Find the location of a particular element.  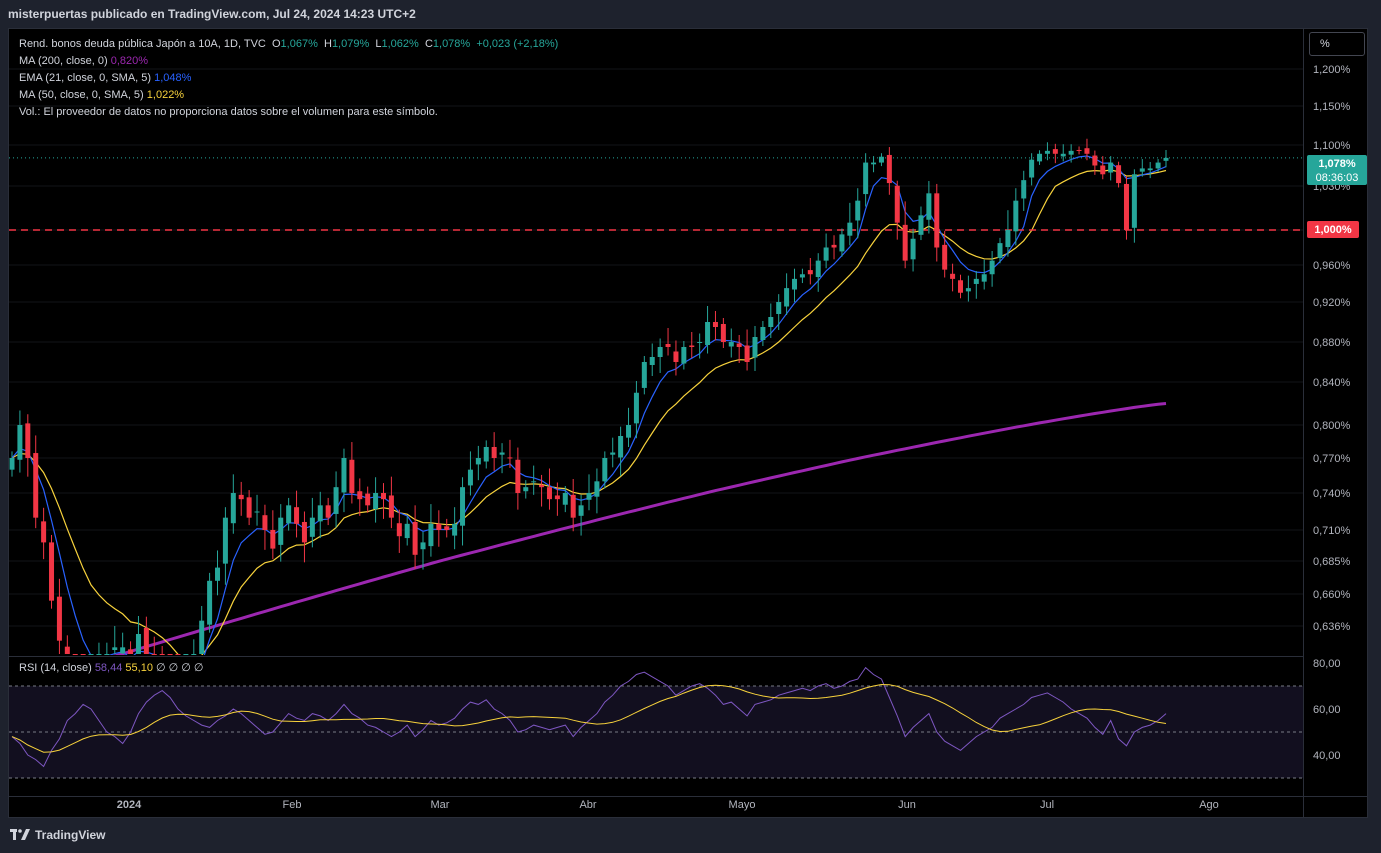

rsi-legend-value: 58,44 is located at coordinates (108, 668).